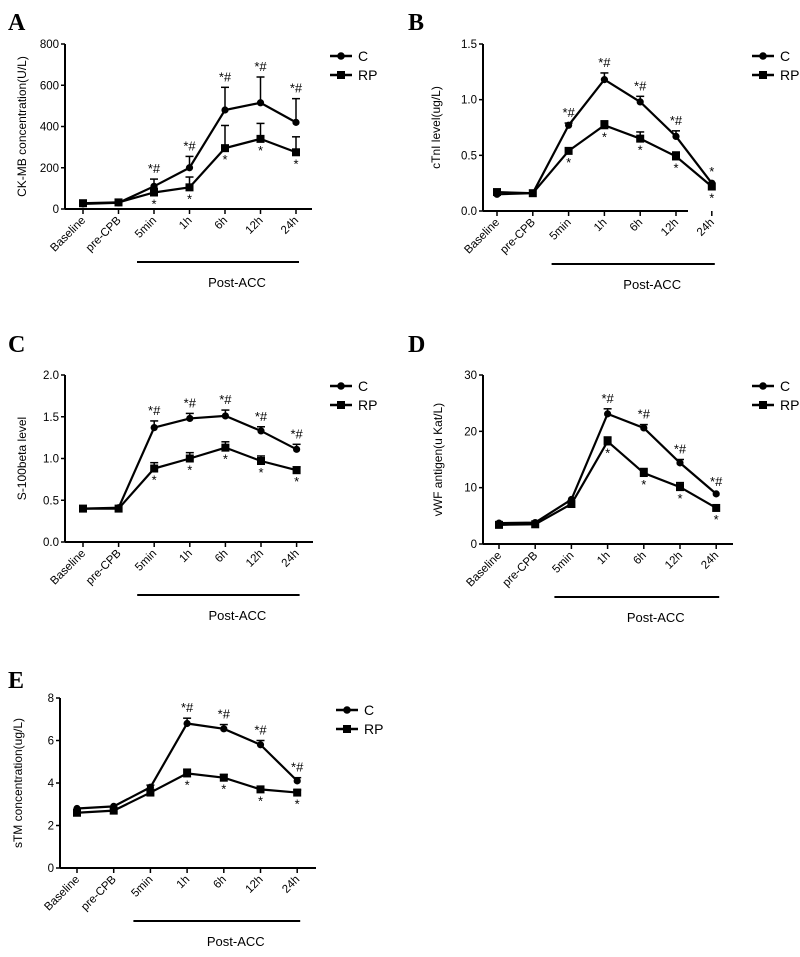 The width and height of the screenshot is (800, 957). What do you see at coordinates (18, 783) in the screenshot?
I see `y-axis-title: sTM concentration(ug/L)` at bounding box center [18, 783].